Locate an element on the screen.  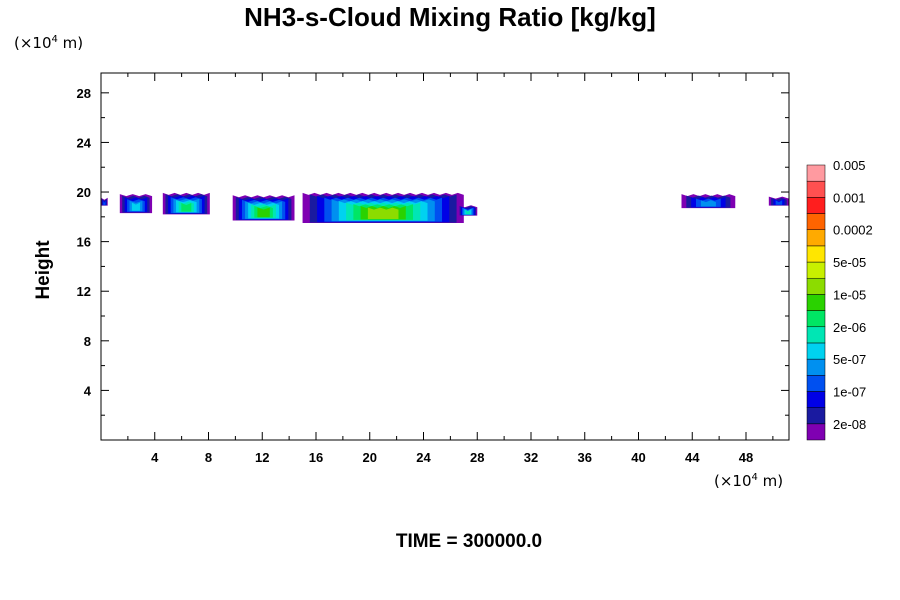
x-tick-label: 44 is located at coordinates (692, 457).